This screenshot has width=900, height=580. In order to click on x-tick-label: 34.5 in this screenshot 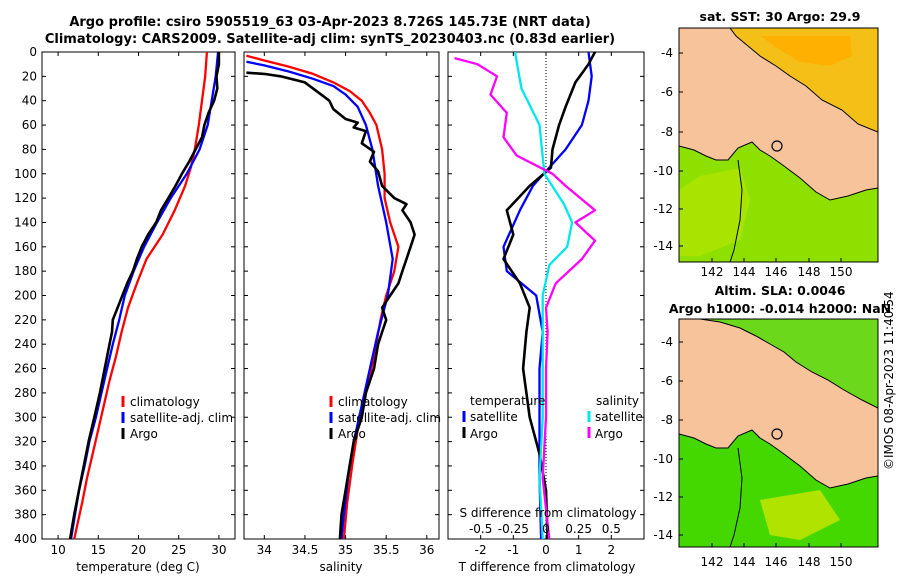, I will do `click(305, 550)`.